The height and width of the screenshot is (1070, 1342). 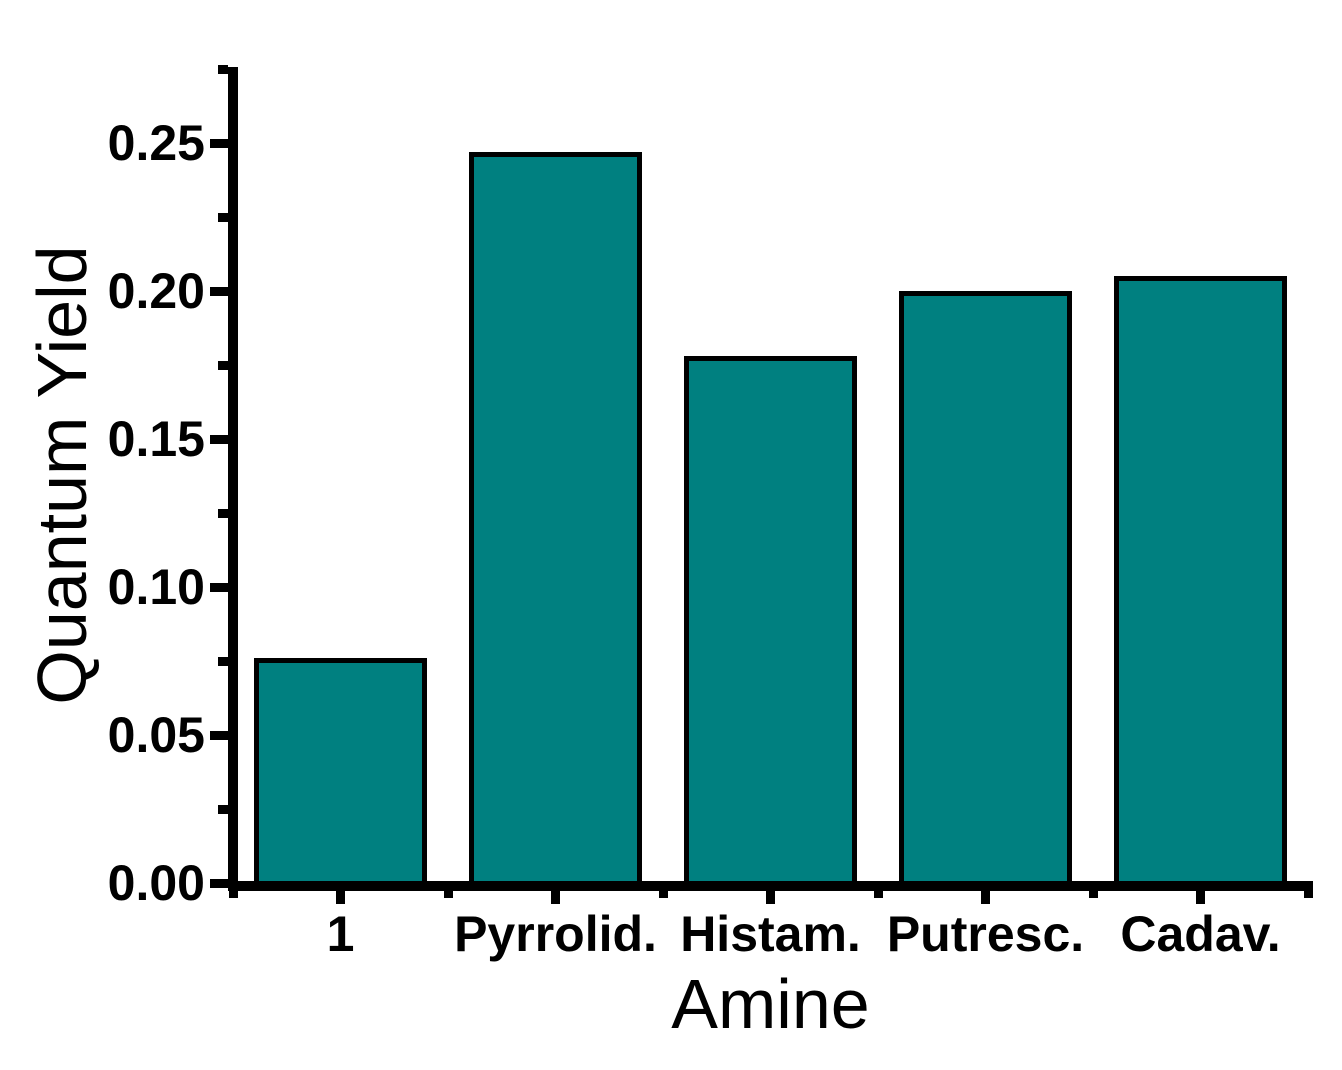 I want to click on bar-Putresc., so click(x=986, y=591).